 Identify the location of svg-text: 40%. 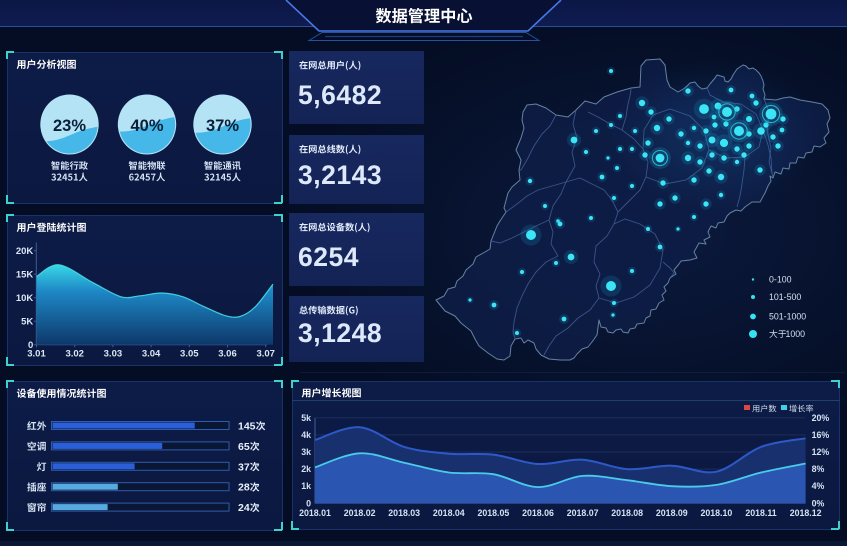
(146, 126).